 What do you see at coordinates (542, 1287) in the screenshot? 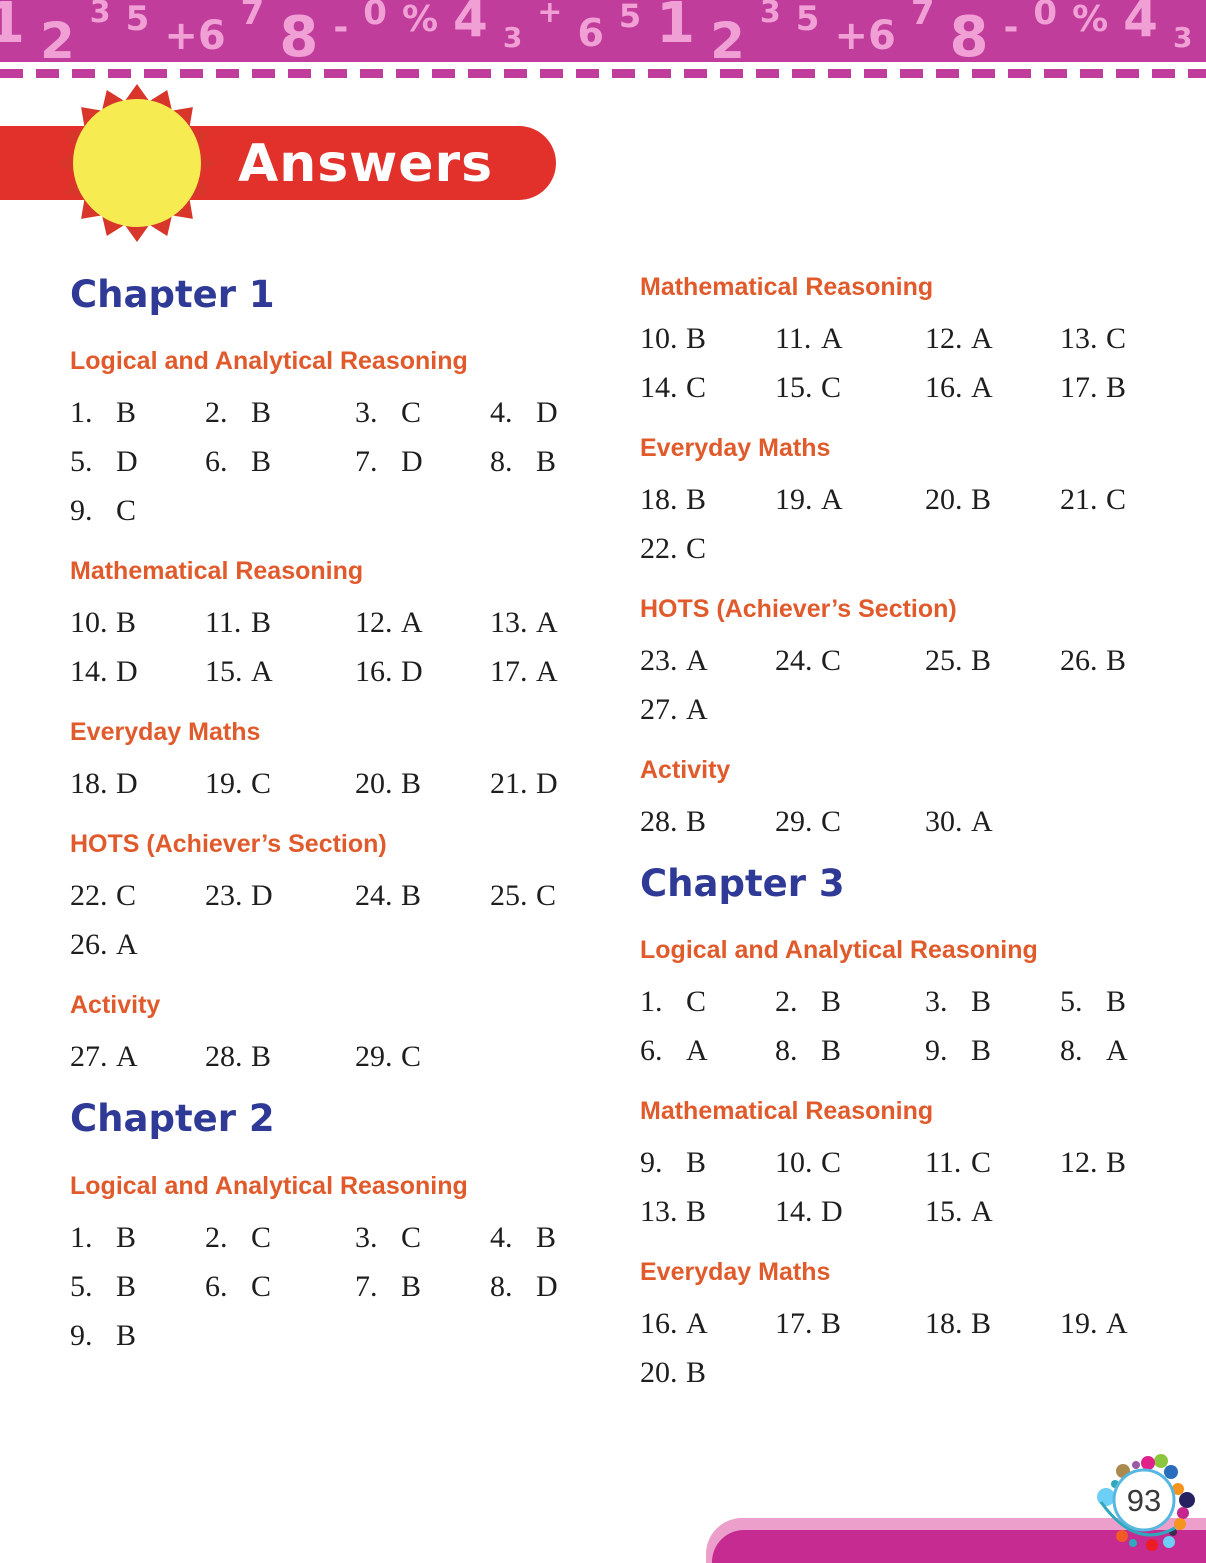
I see `answer-item: 8. D` at bounding box center [542, 1287].